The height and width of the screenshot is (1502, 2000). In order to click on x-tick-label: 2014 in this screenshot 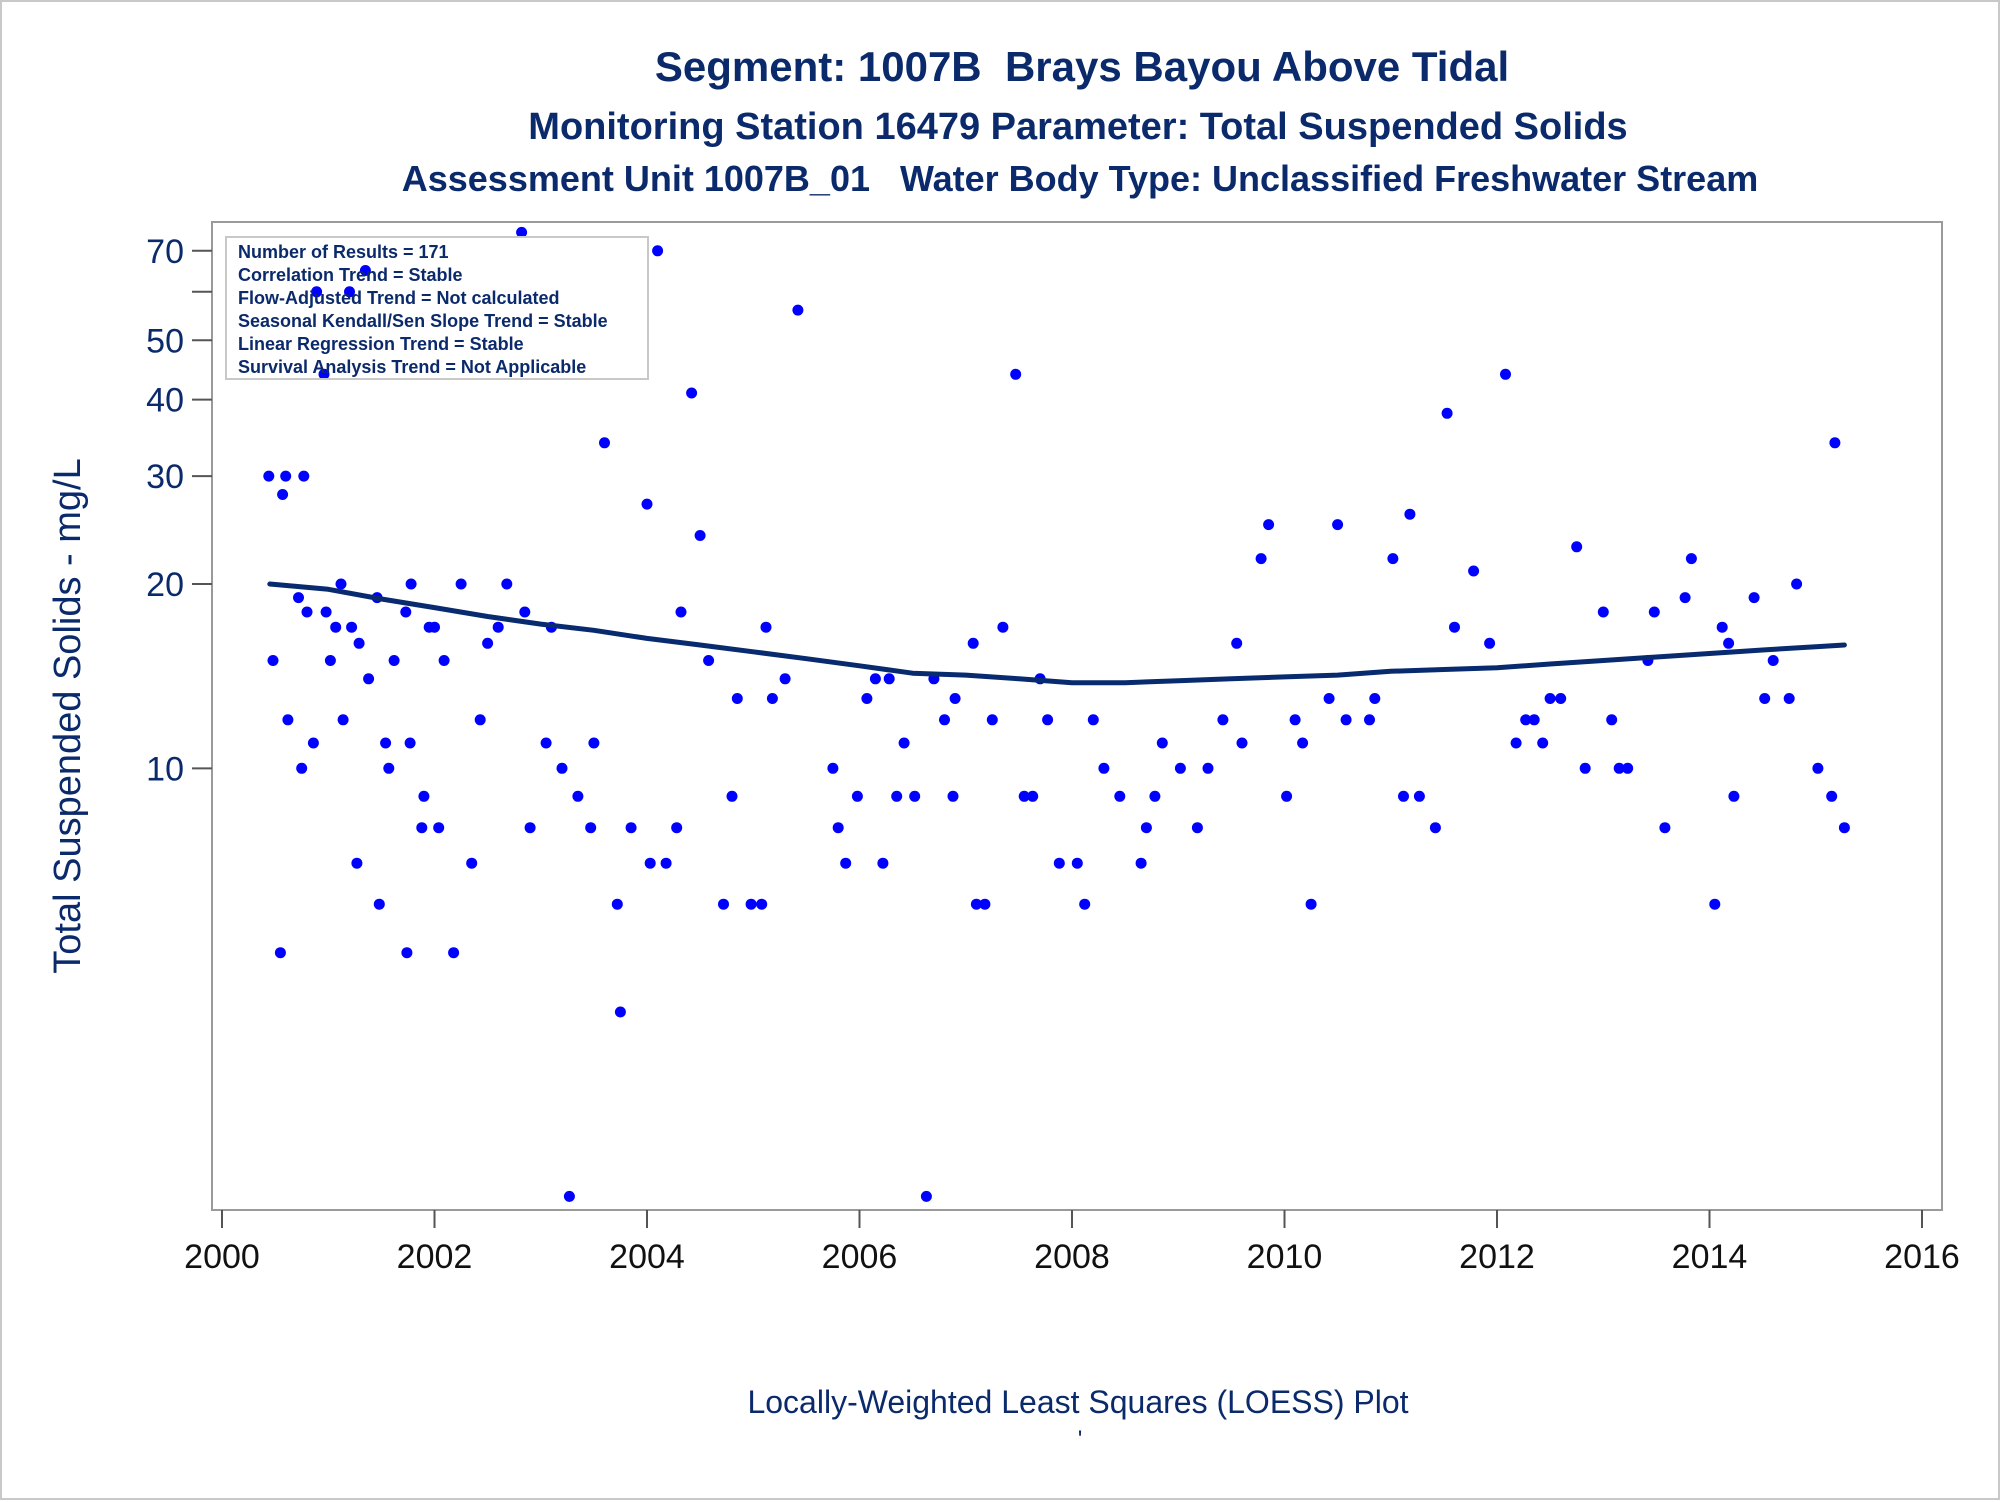, I will do `click(1710, 1257)`.